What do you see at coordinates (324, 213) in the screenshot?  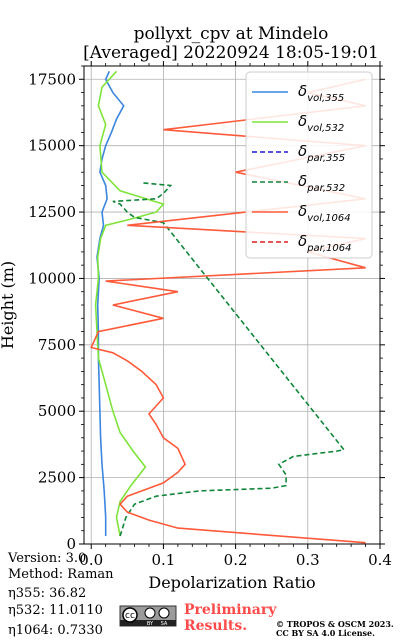 I see `legend-label: δvol,1064` at bounding box center [324, 213].